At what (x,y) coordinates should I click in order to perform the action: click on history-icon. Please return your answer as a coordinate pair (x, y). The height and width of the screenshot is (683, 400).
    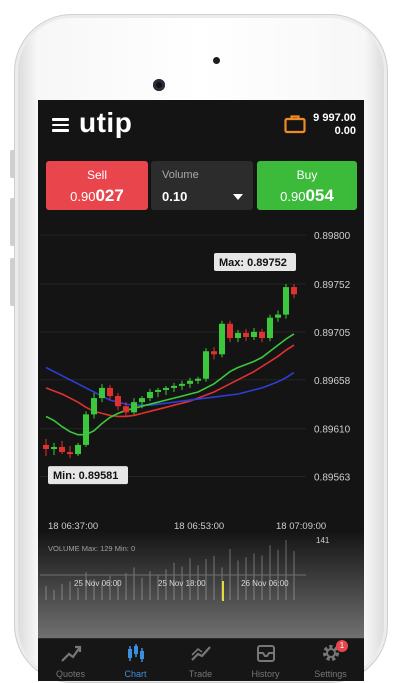
    Looking at the image, I should click on (266, 653).